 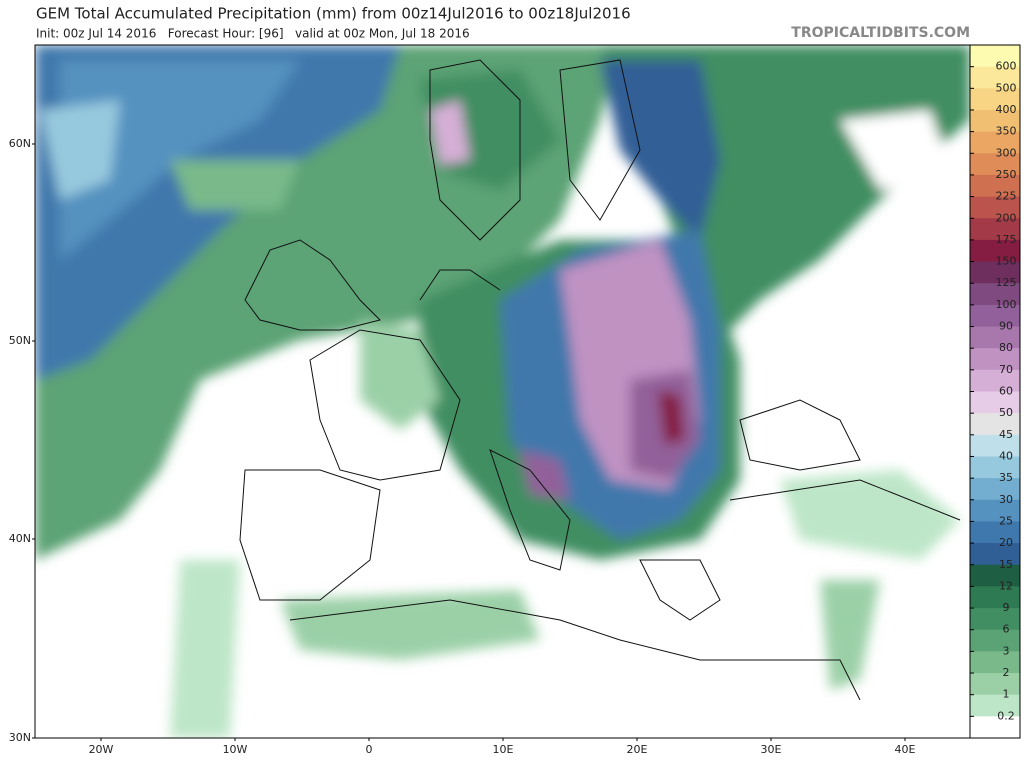 I want to click on colorbar-label: 150, so click(x=1006, y=261).